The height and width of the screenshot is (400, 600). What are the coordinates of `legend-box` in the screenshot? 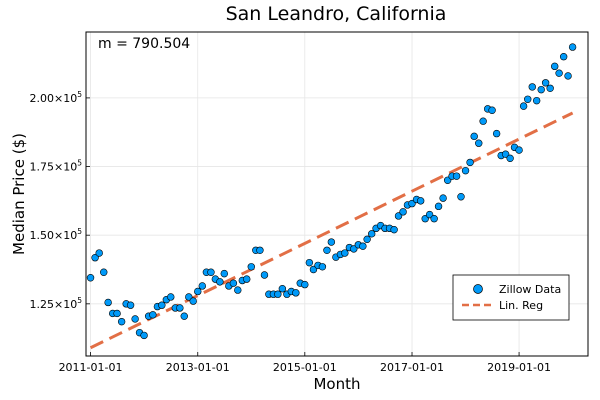 It's located at (511, 297).